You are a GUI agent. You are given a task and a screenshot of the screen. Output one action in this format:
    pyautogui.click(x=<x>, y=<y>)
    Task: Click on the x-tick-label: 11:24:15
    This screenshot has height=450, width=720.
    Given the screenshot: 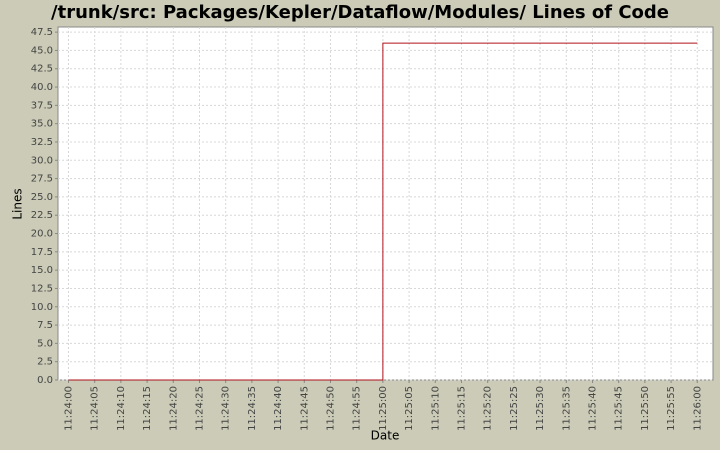 What is the action you would take?
    pyautogui.click(x=147, y=408)
    